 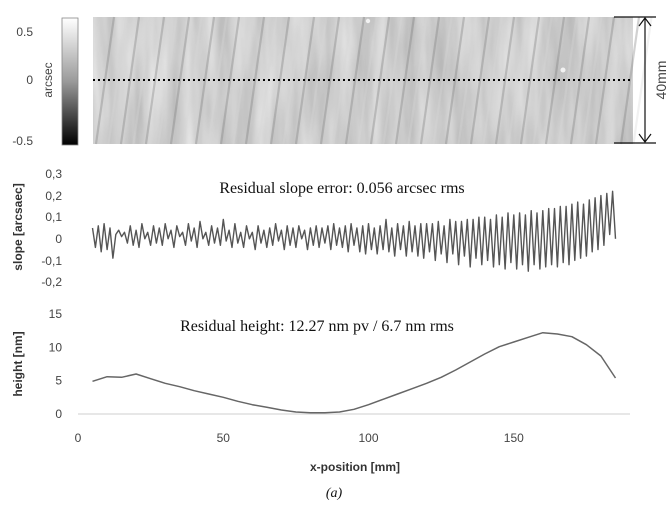 I want to click on scale-arrow-up-icon, so click(x=645, y=22).